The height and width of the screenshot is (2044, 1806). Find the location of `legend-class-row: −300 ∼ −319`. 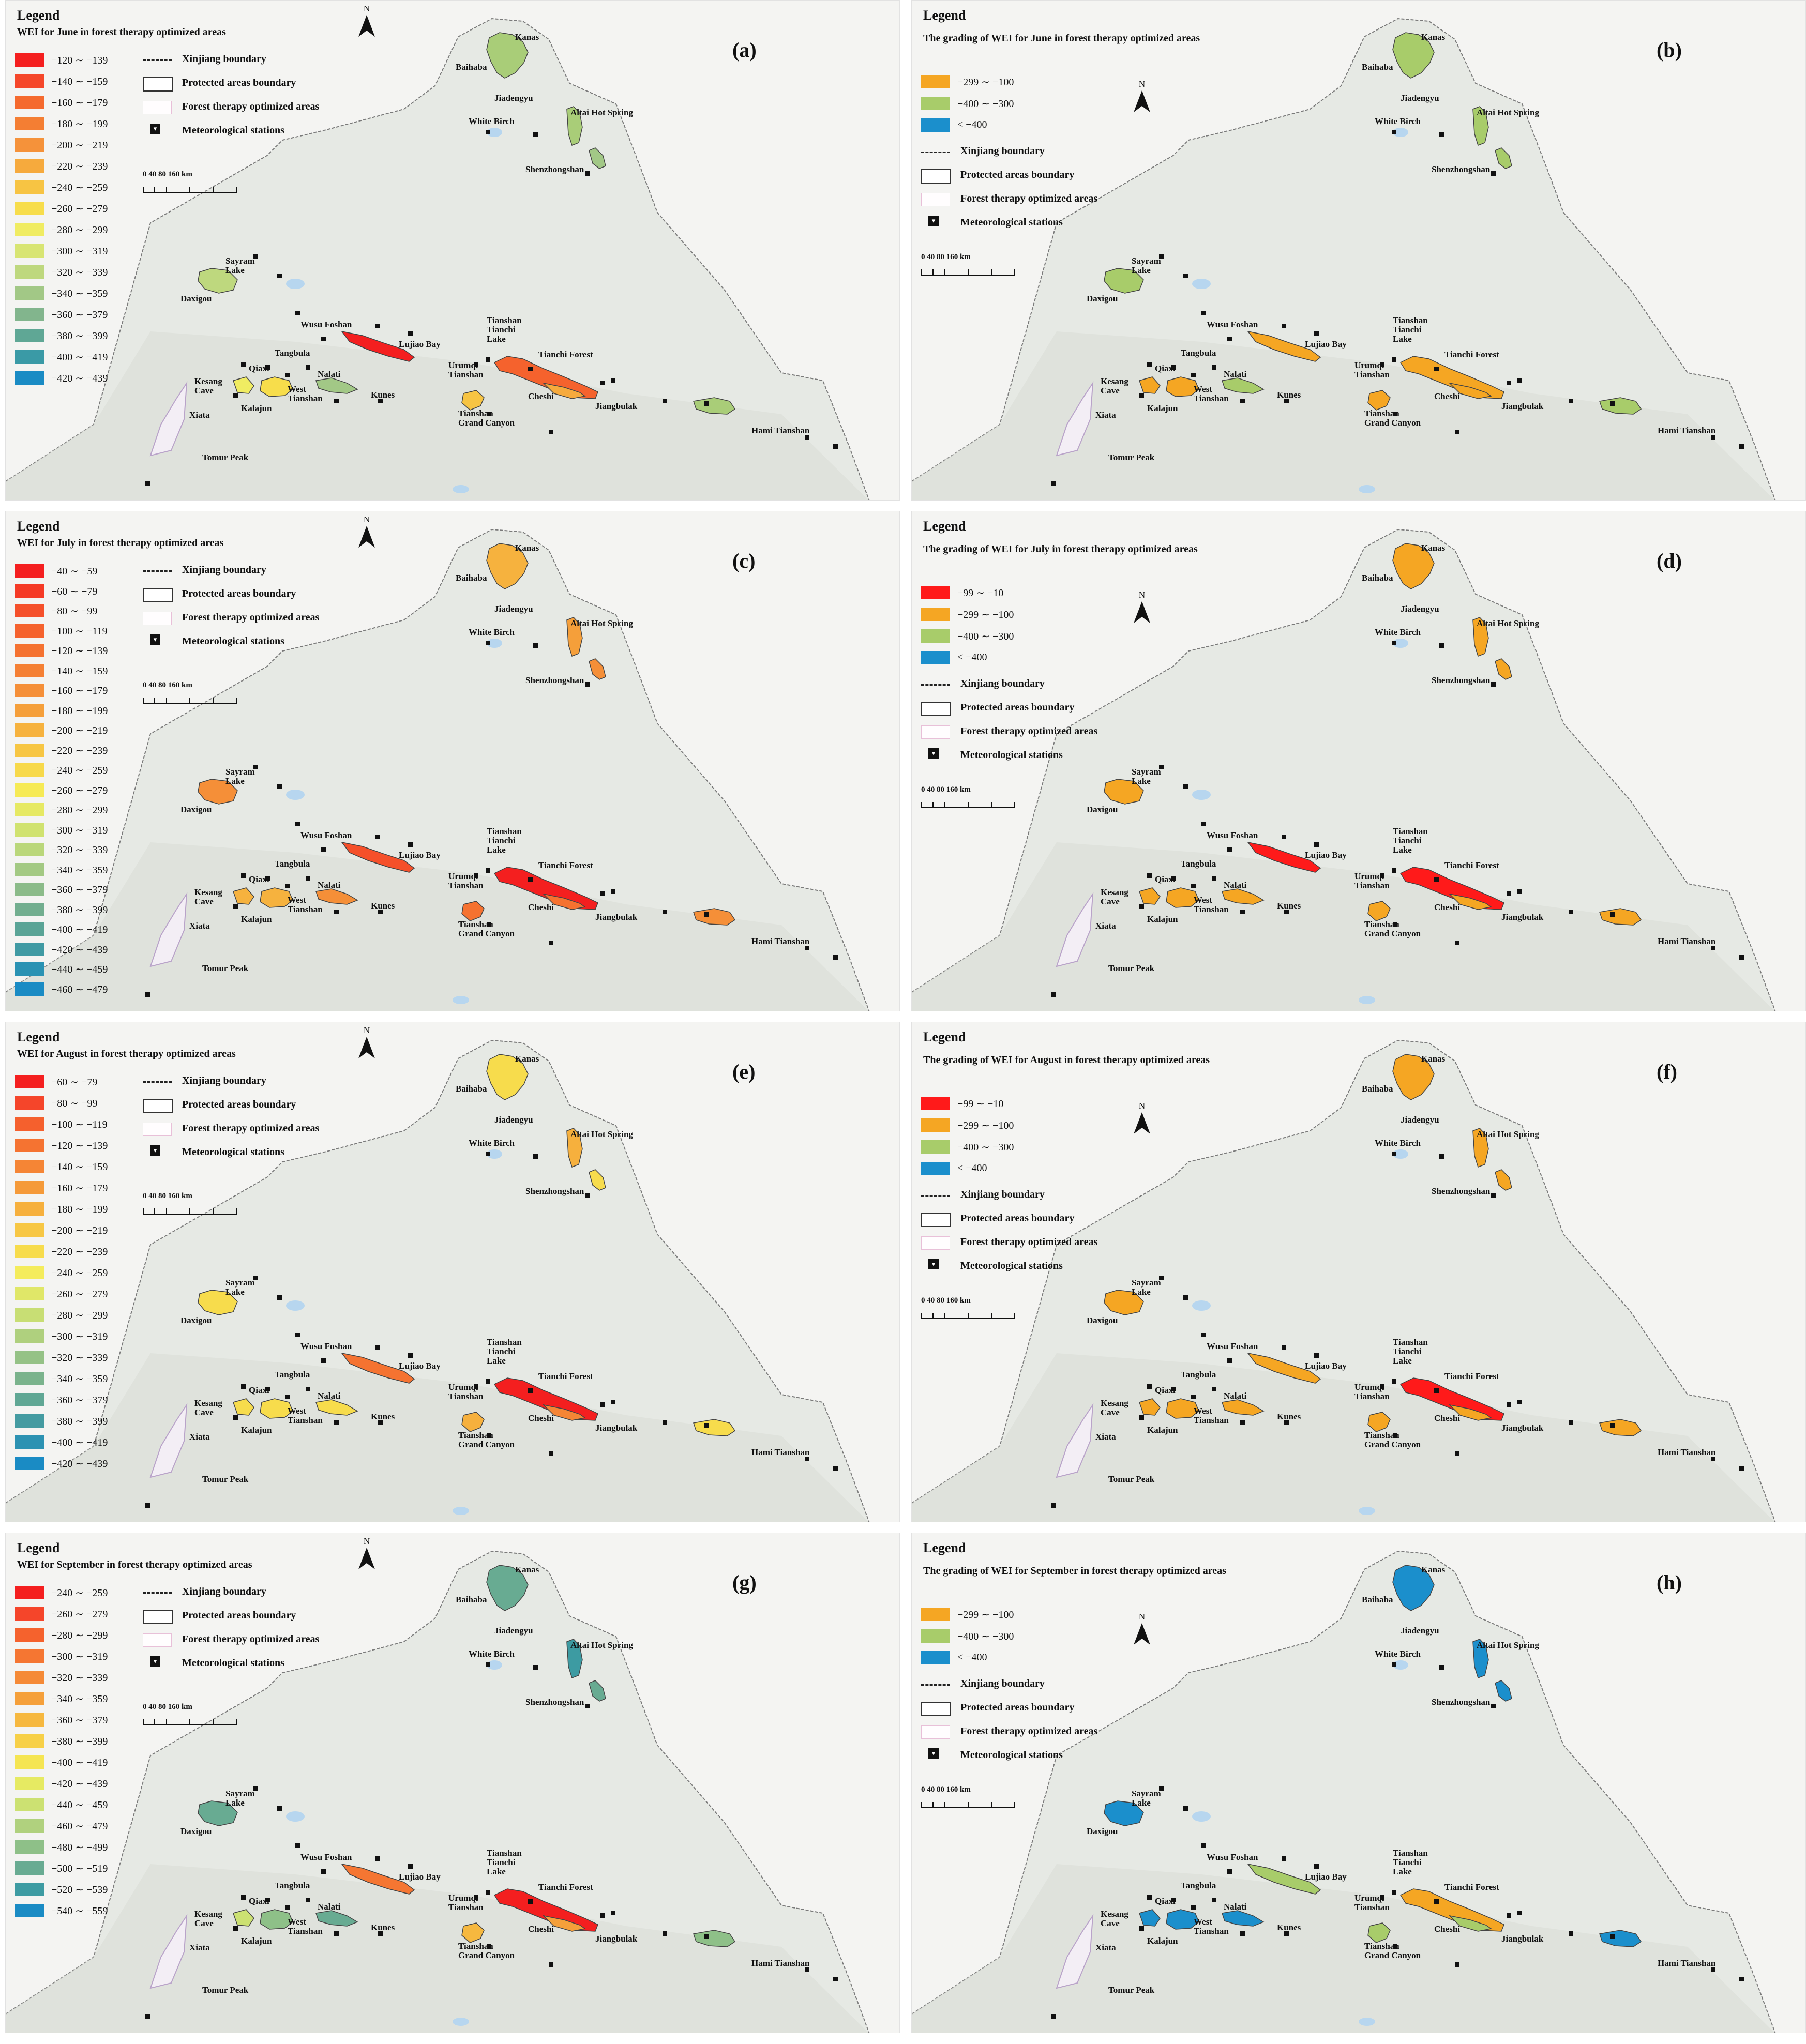

legend-class-row: −300 ∼ −319 is located at coordinates (77, 251).